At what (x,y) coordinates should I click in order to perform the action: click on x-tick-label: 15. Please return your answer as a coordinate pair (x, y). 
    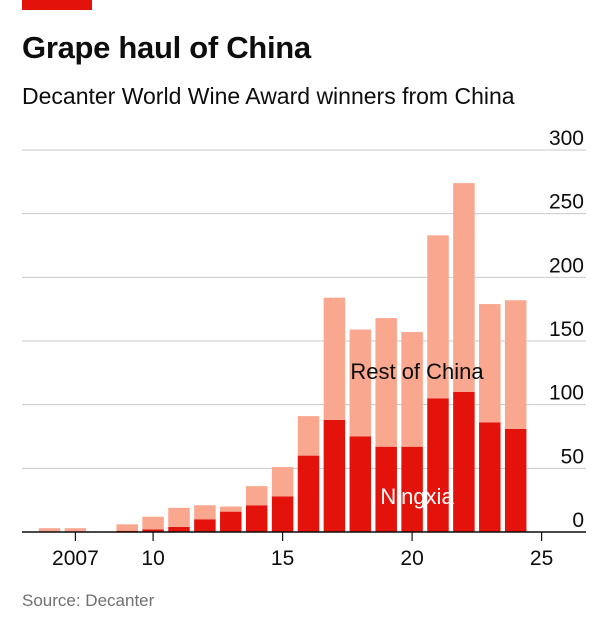
    Looking at the image, I should click on (282, 558).